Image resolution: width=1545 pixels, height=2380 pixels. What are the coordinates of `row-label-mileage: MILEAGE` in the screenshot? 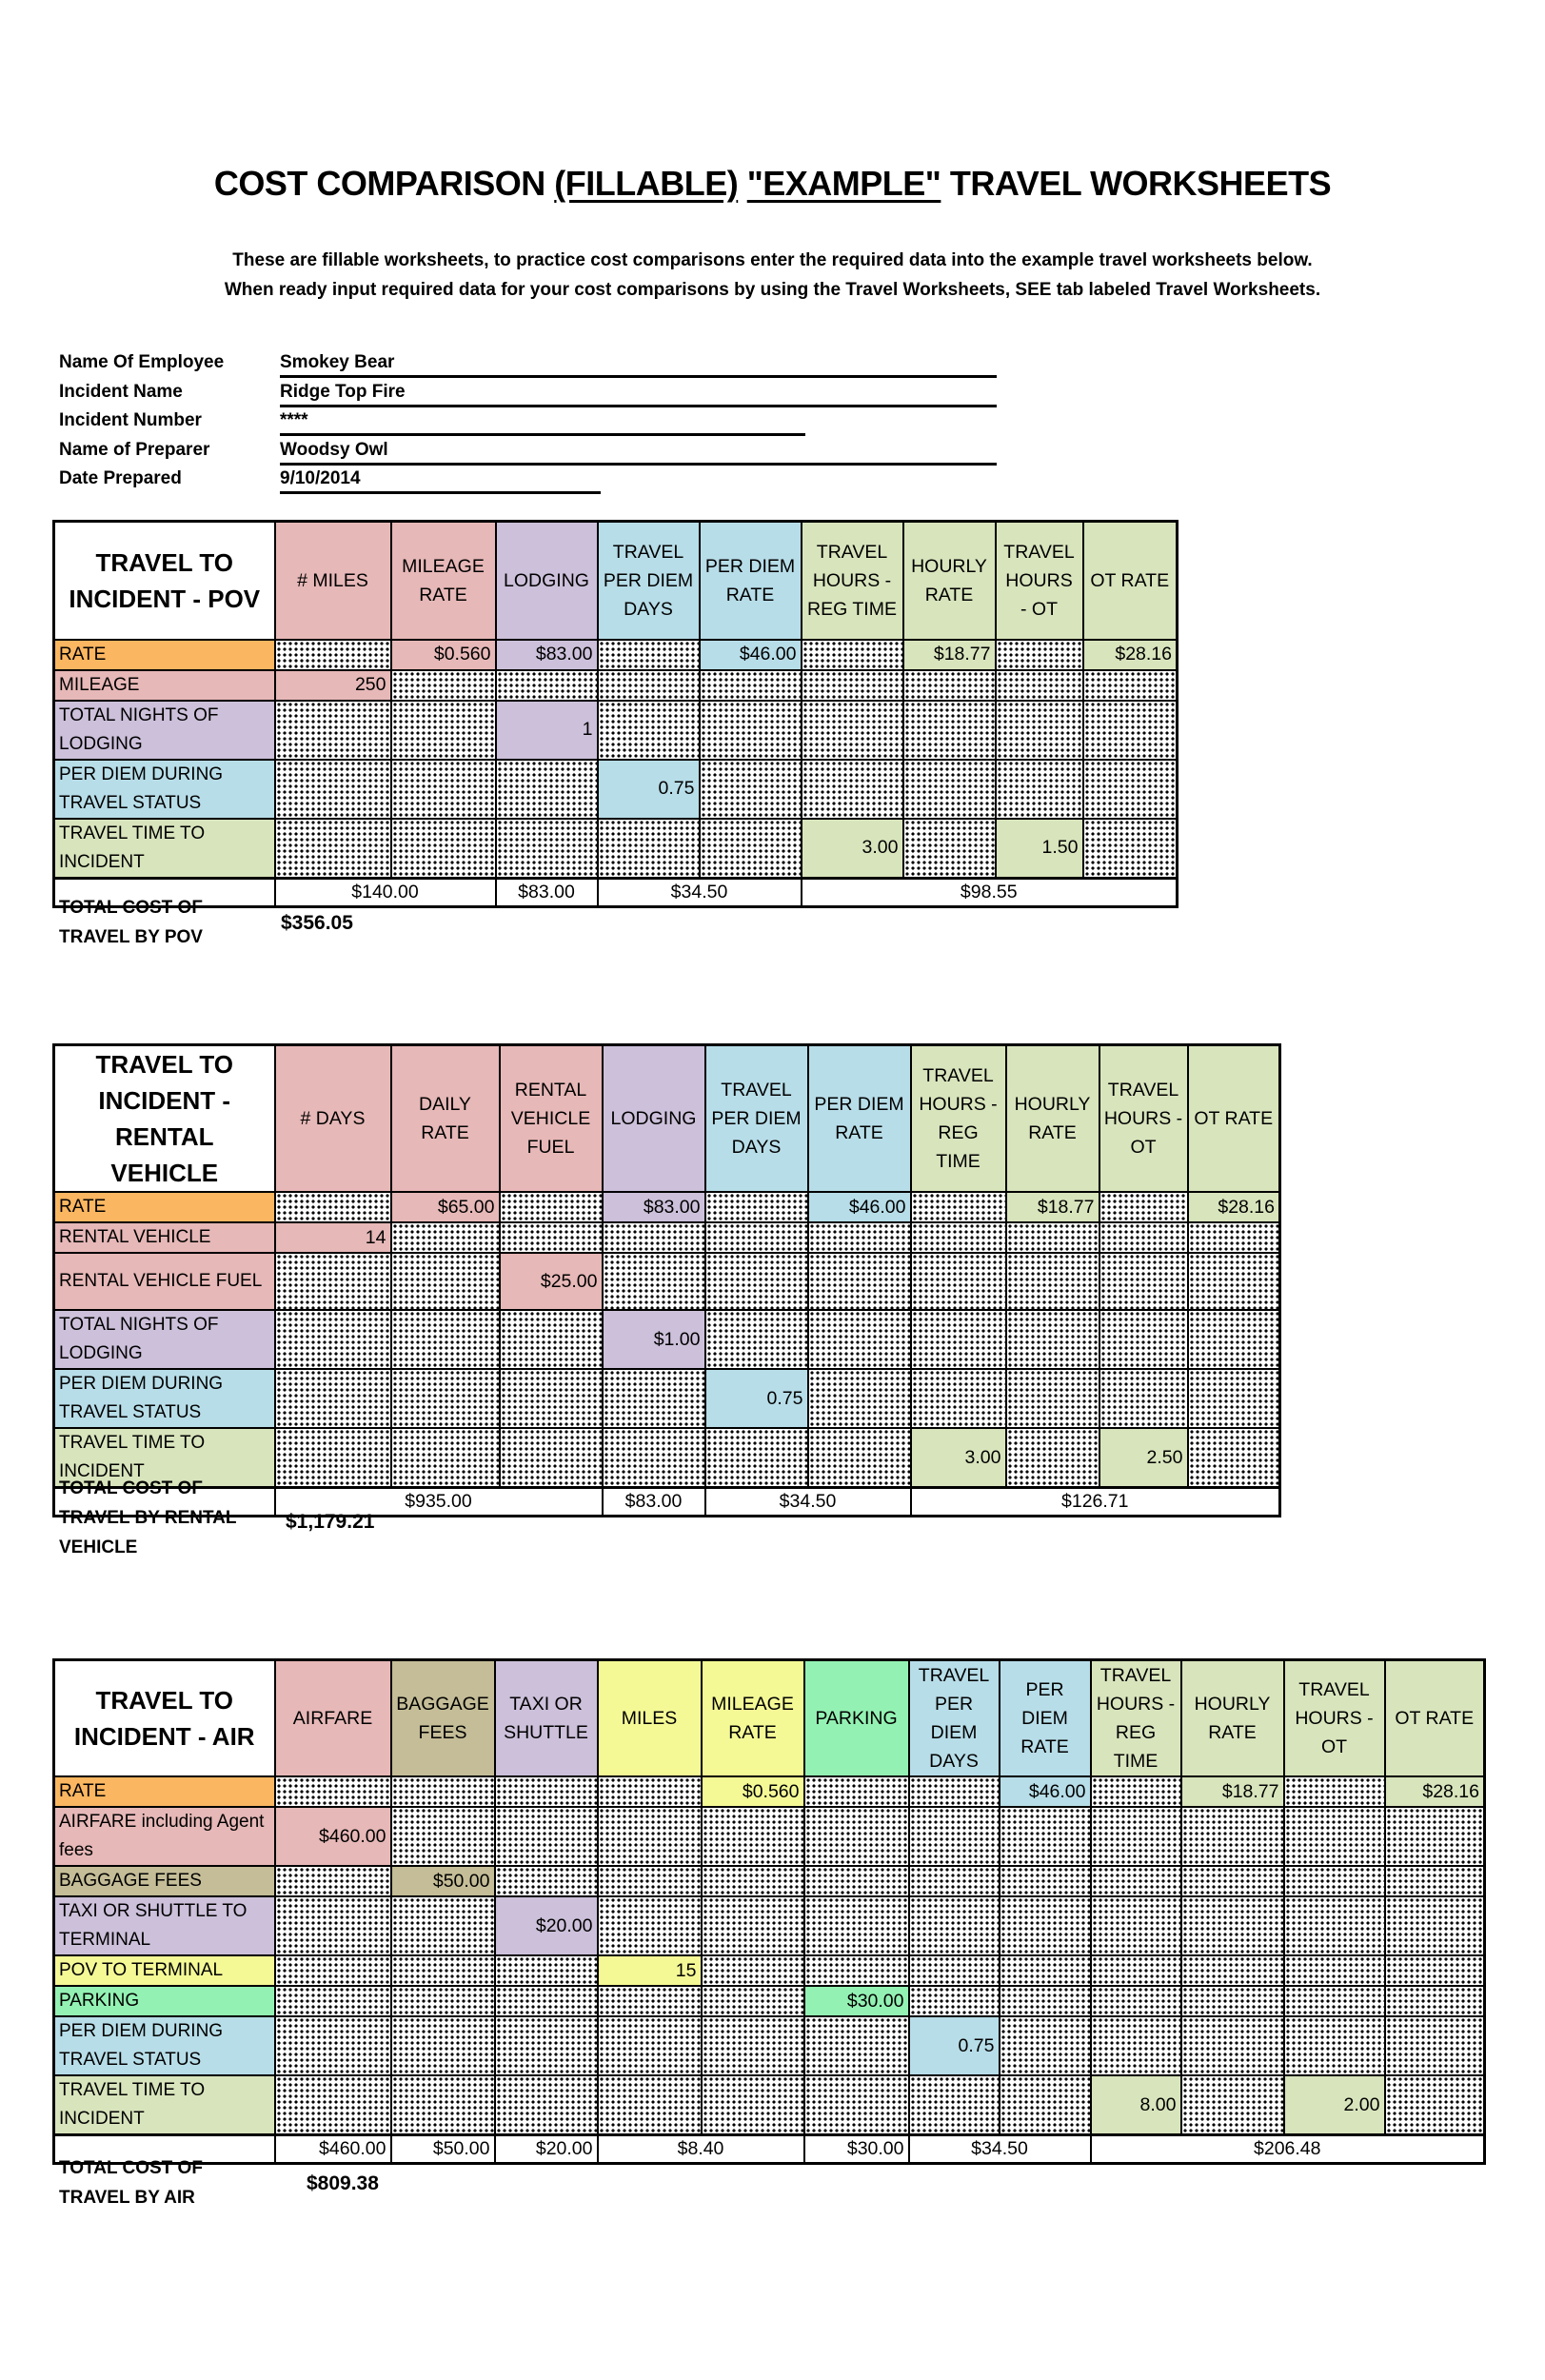 It's located at (164, 685).